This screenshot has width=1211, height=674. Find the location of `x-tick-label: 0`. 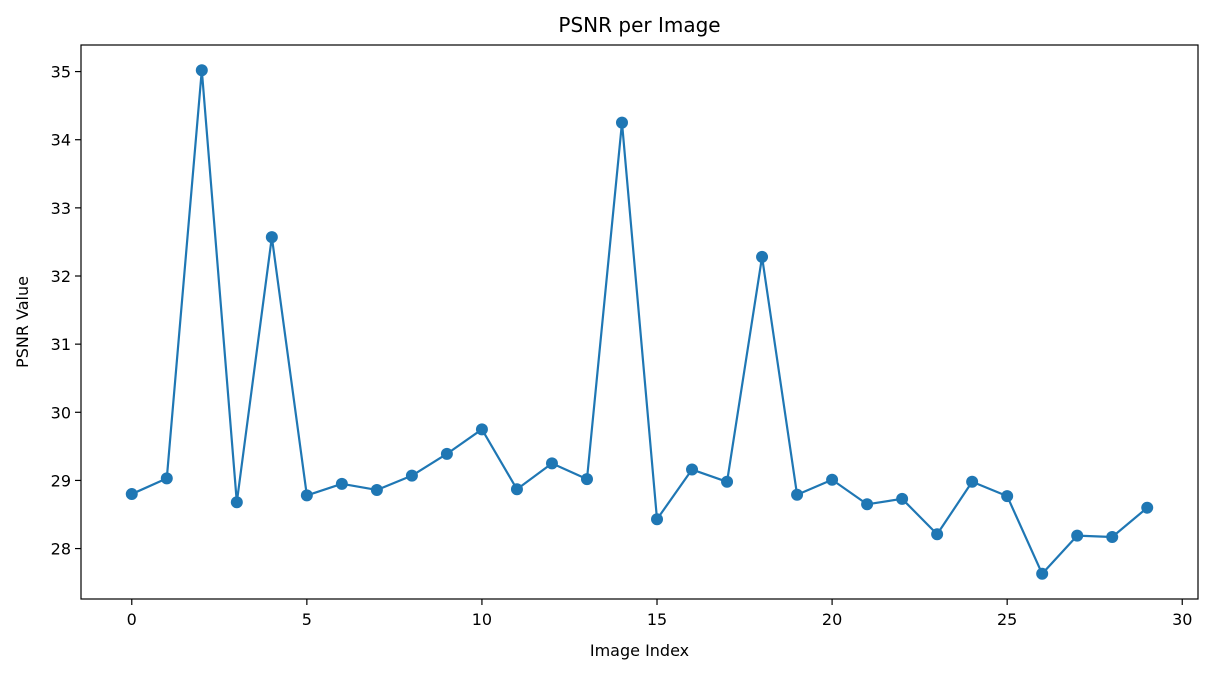

x-tick-label: 0 is located at coordinates (132, 619).